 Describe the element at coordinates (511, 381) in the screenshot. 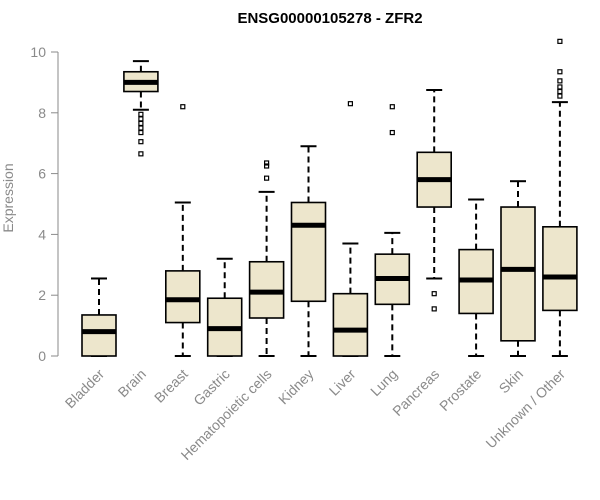

I see `x-tick-label: Skin` at that location.